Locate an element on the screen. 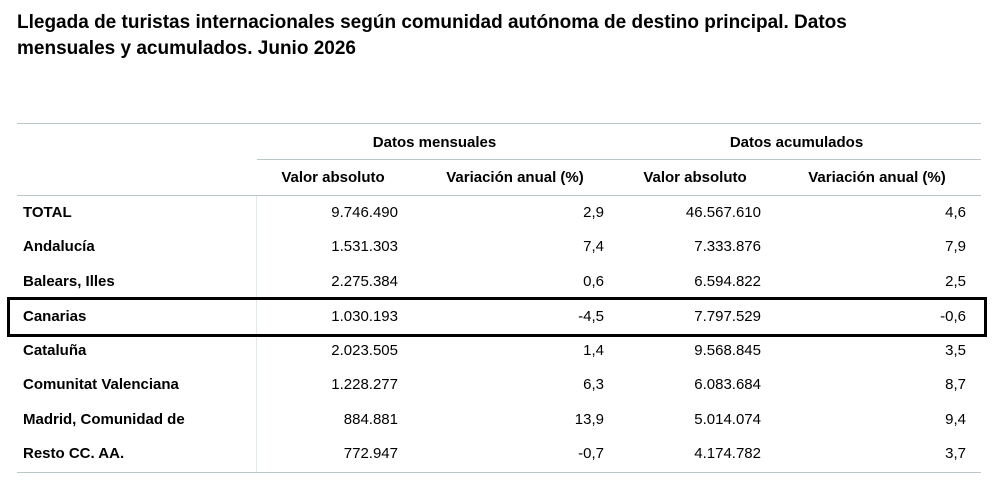  cell-variacion-acumulado: 4,6 is located at coordinates (955, 212).